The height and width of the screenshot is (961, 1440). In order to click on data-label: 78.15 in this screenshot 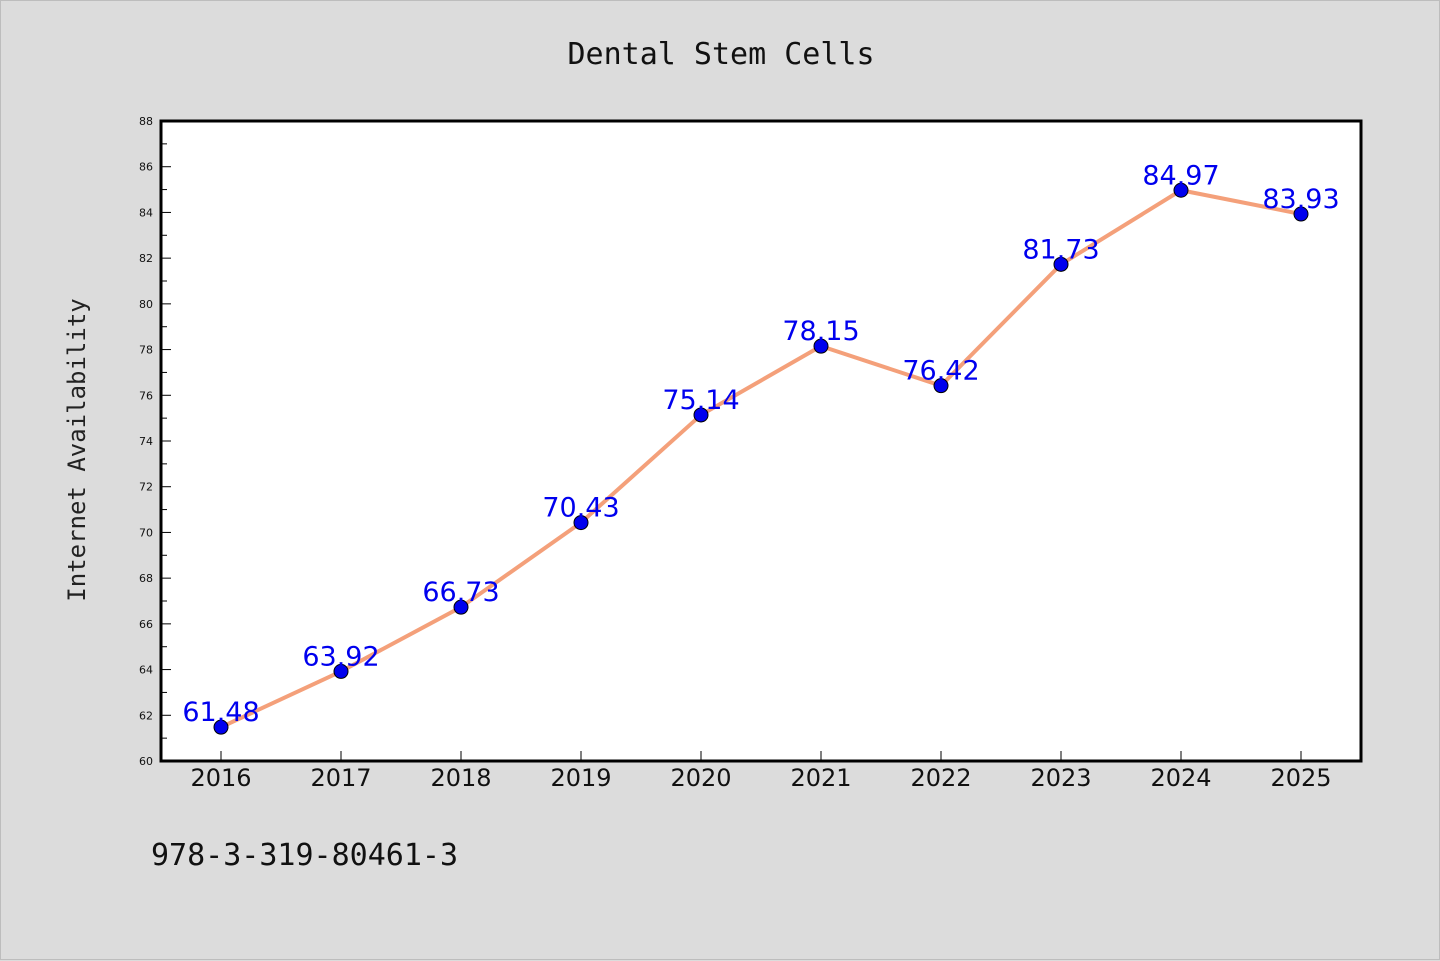, I will do `click(820, 331)`.